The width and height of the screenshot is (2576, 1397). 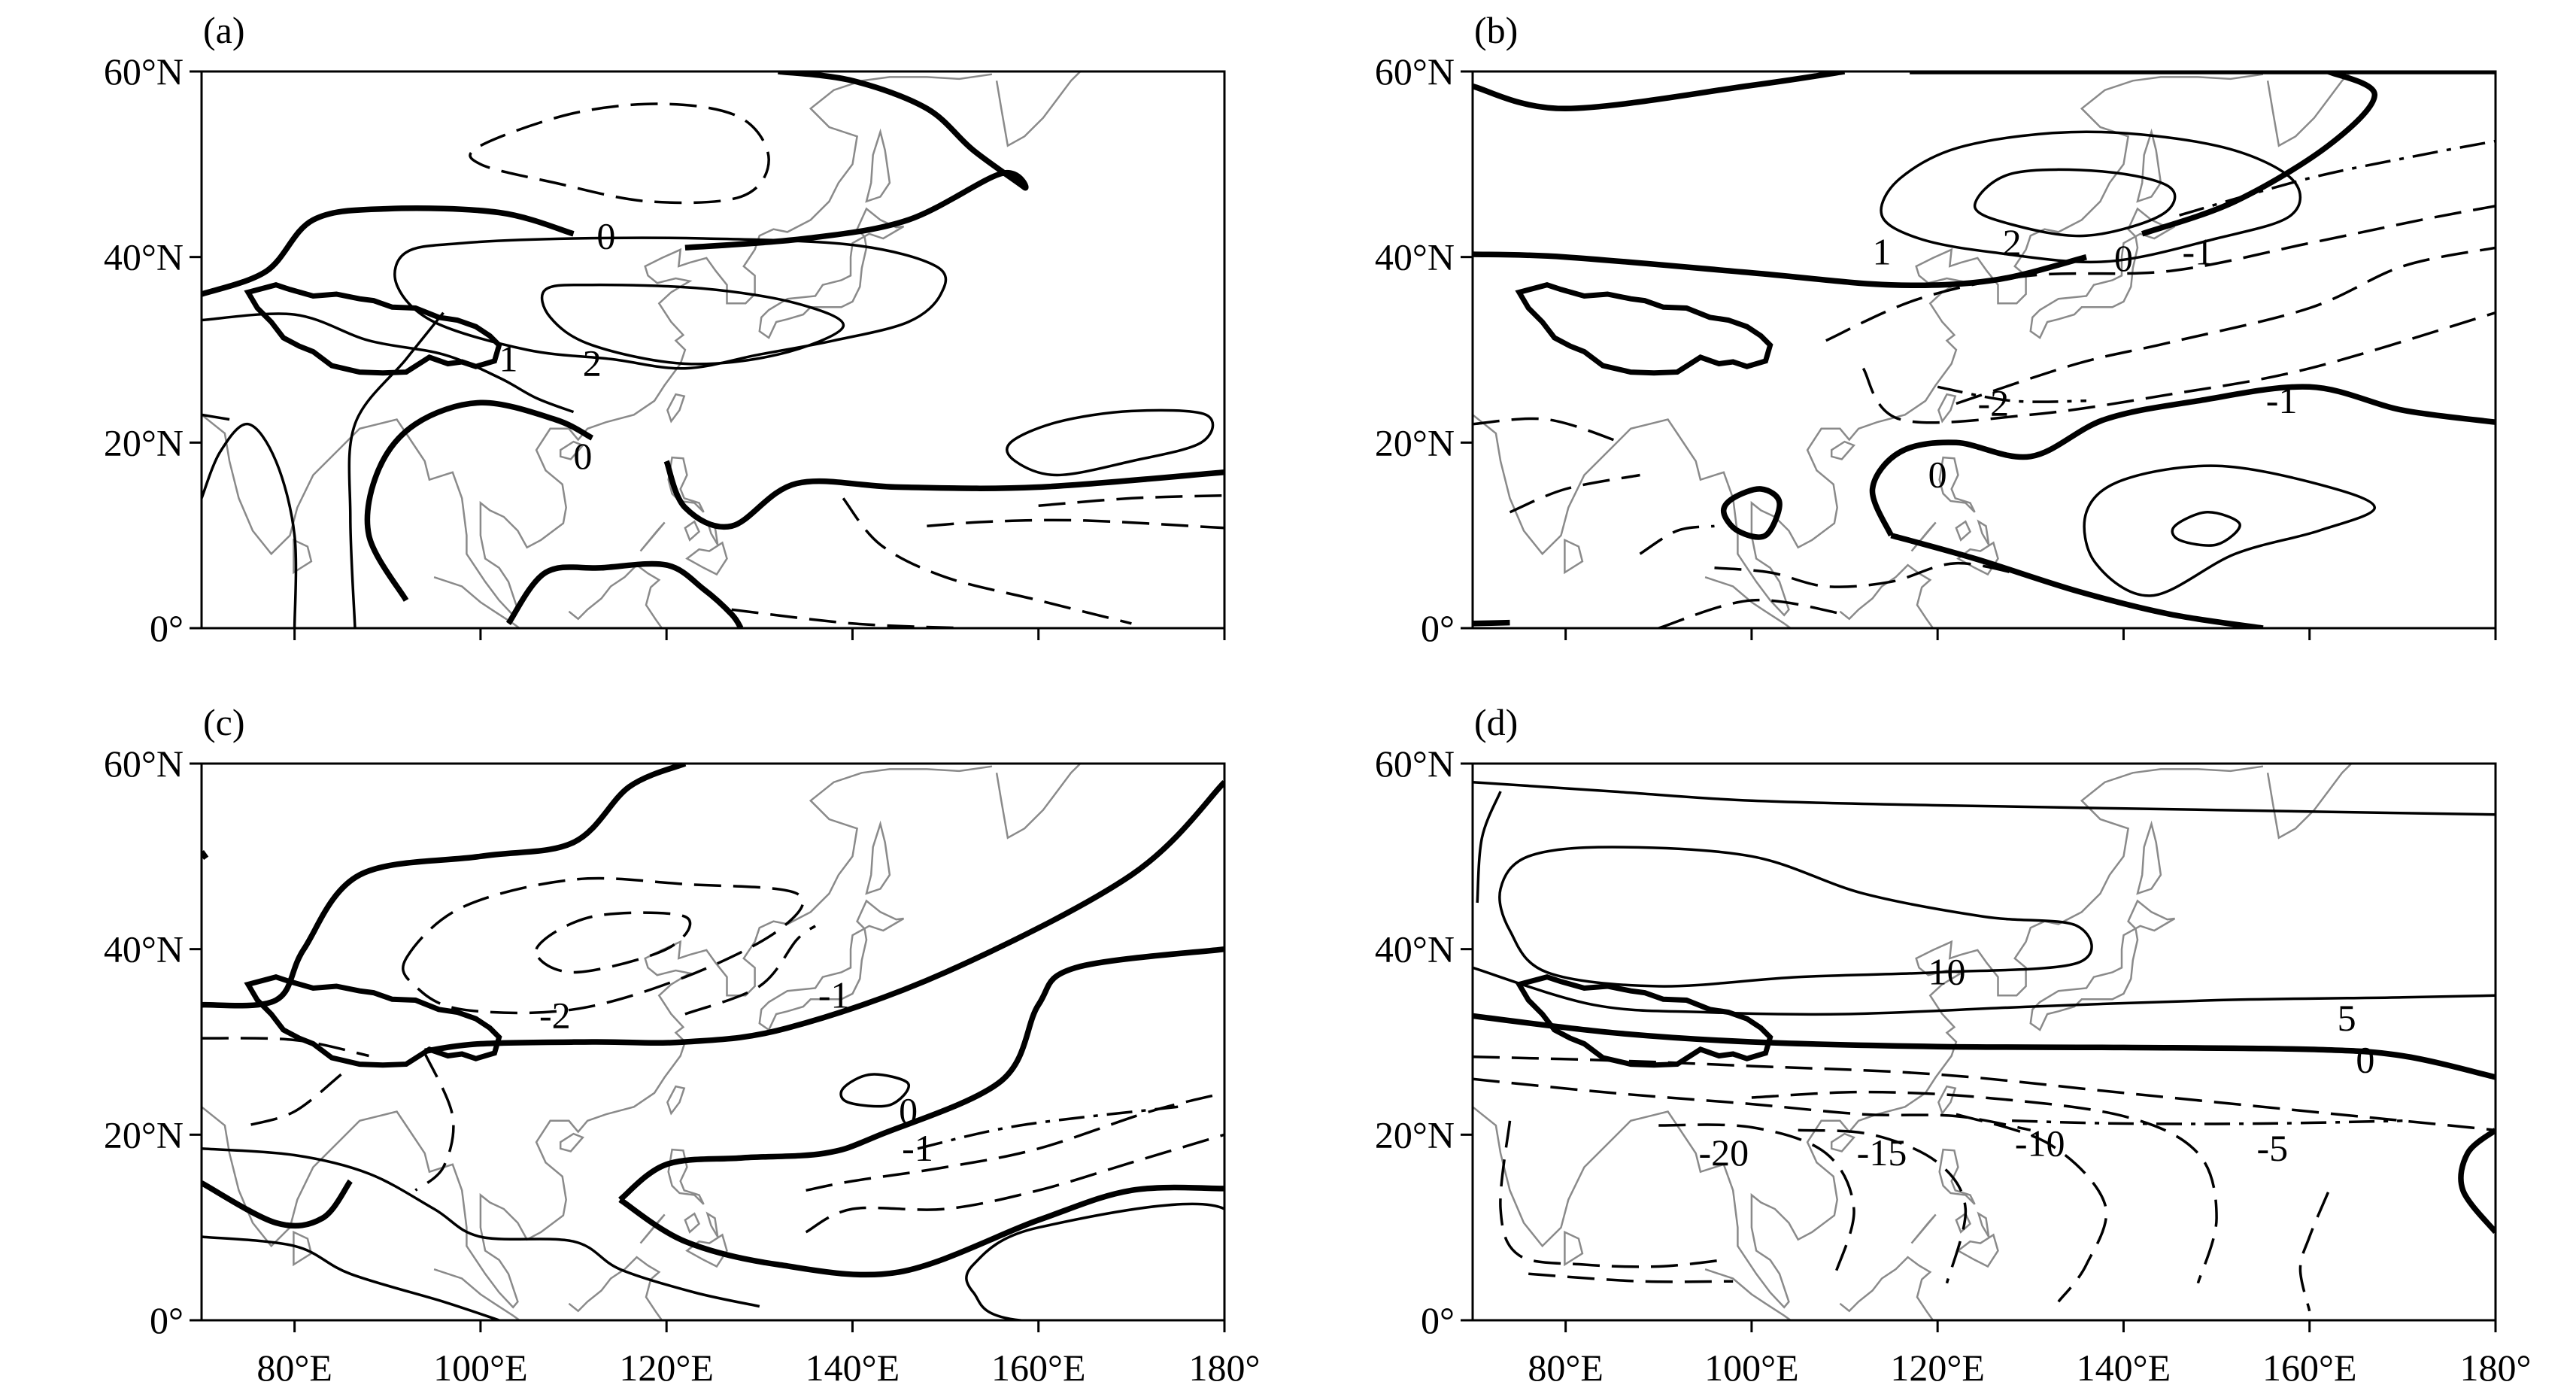 I want to click on x-tick-label: 100°E, so click(x=1752, y=1368).